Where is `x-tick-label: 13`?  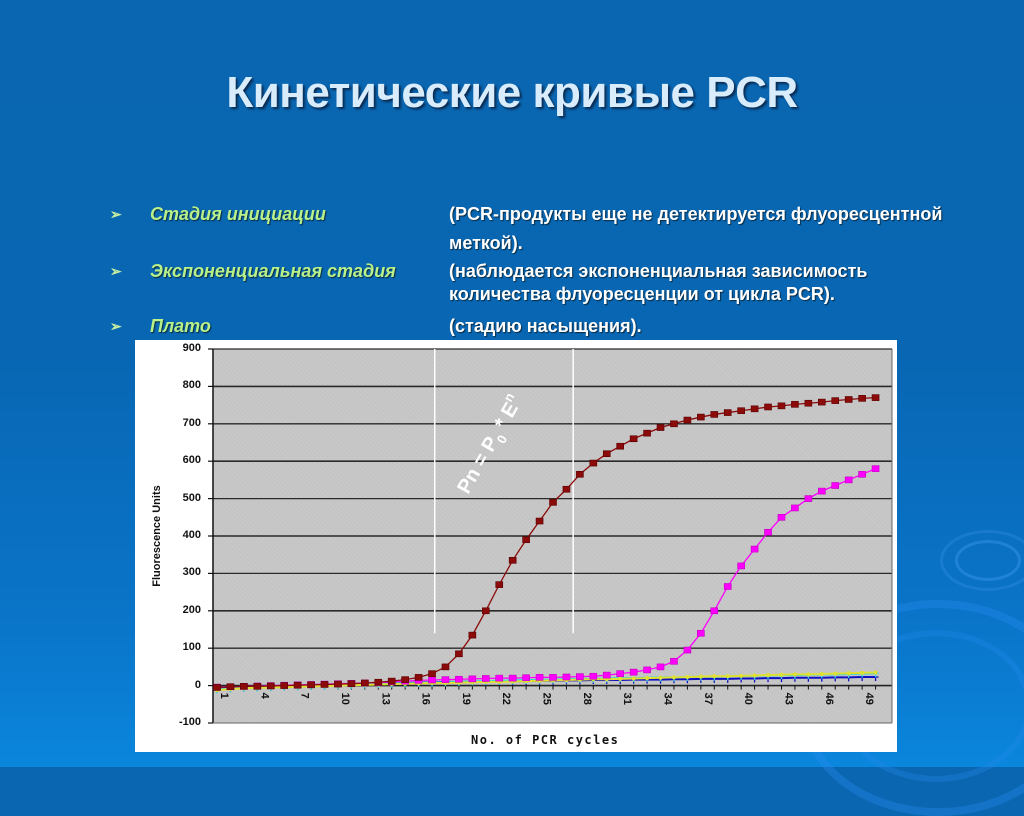 x-tick-label: 13 is located at coordinates (385, 699).